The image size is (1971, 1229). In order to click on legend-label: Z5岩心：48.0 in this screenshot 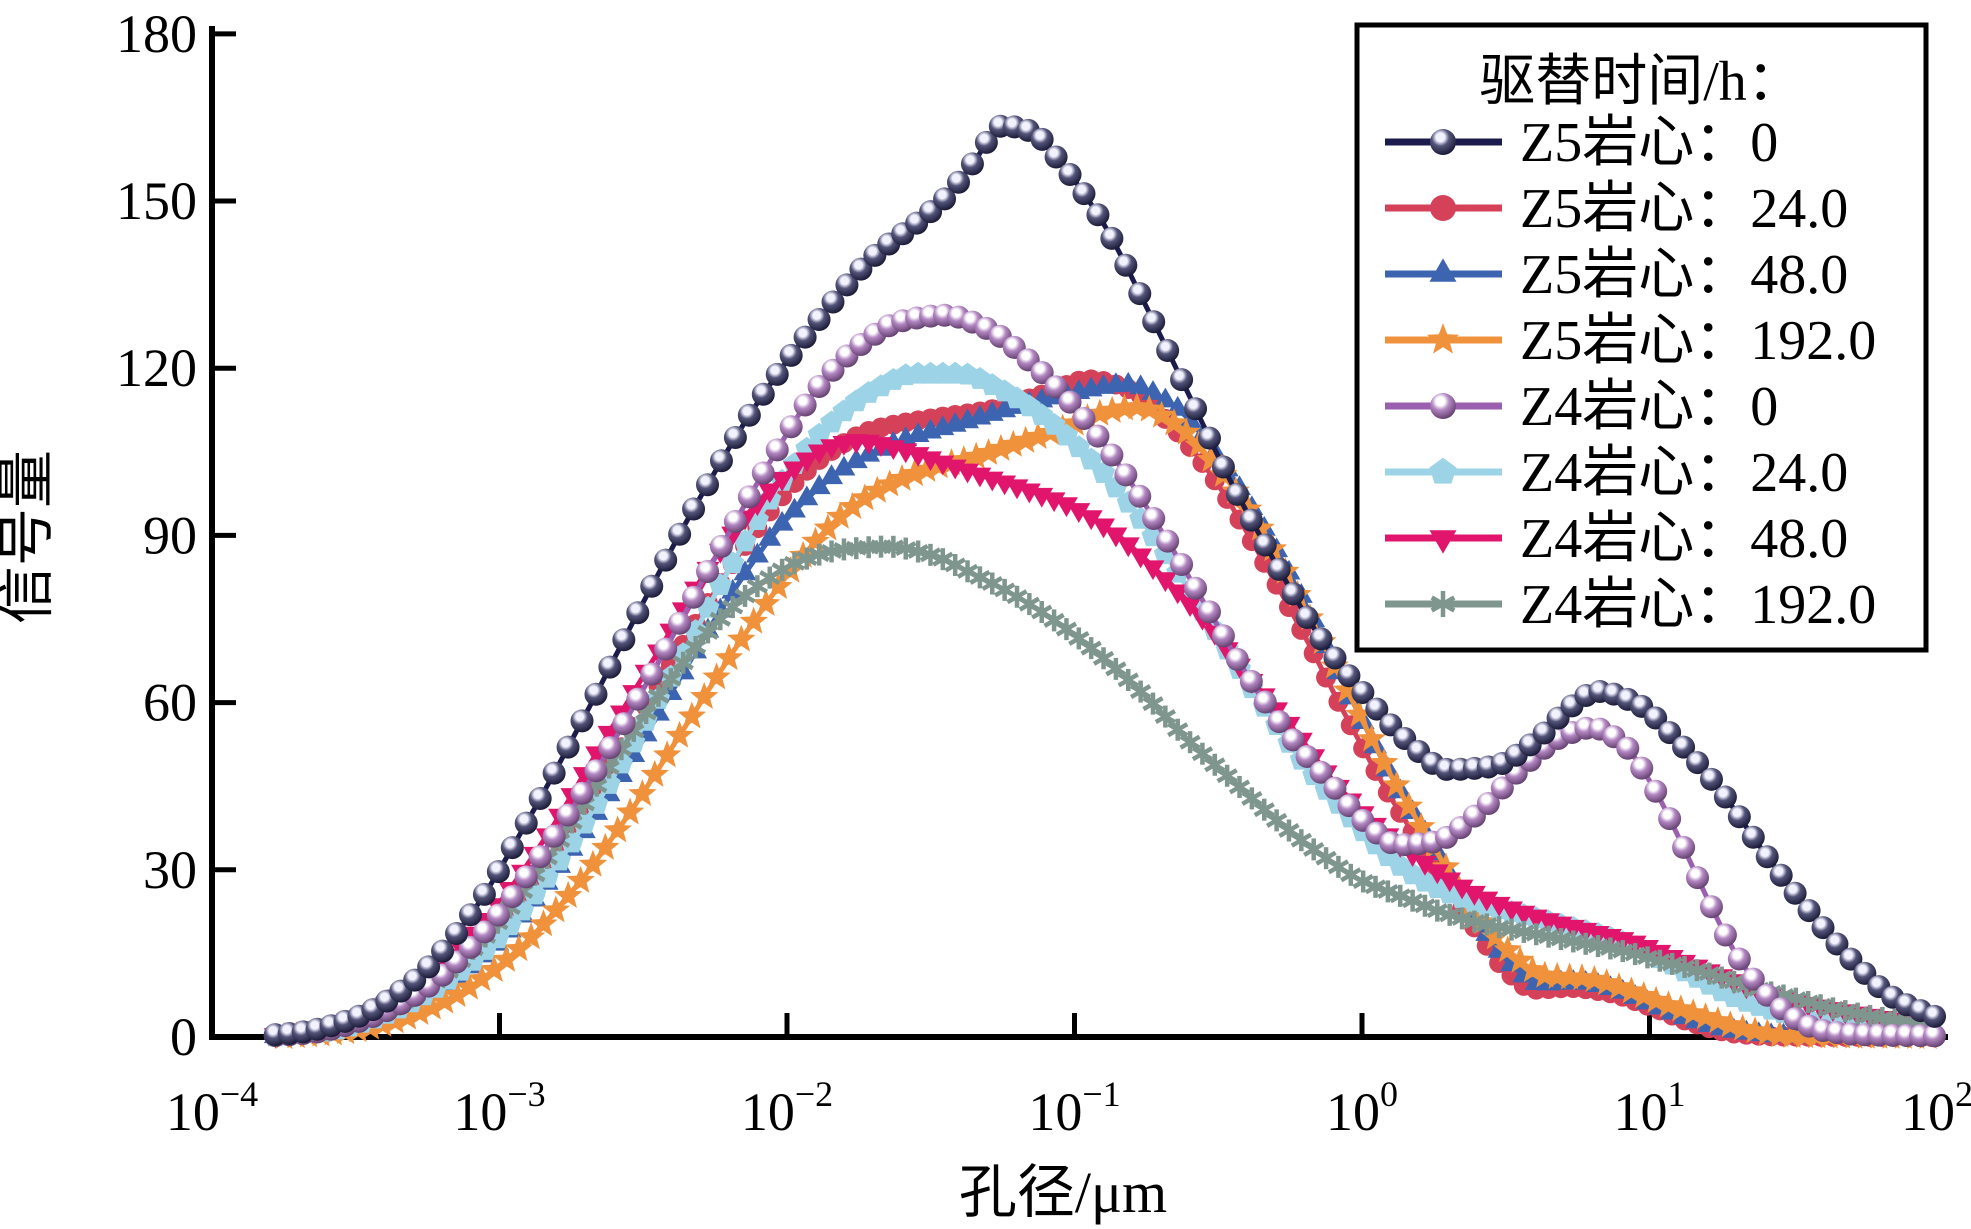, I will do `click(1684, 275)`.